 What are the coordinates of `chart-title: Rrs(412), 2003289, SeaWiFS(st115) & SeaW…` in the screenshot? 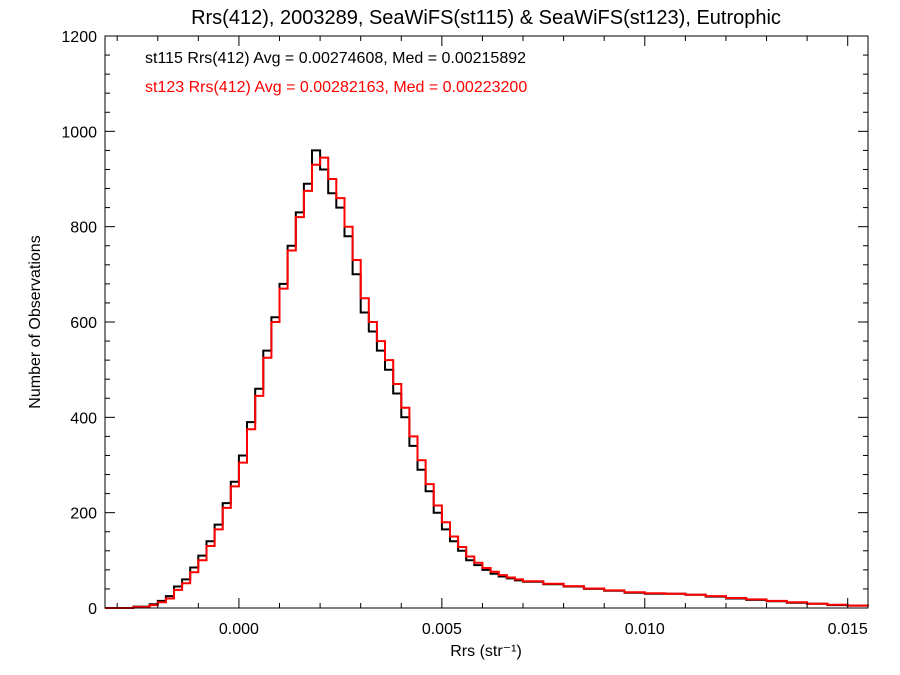 It's located at (486, 18).